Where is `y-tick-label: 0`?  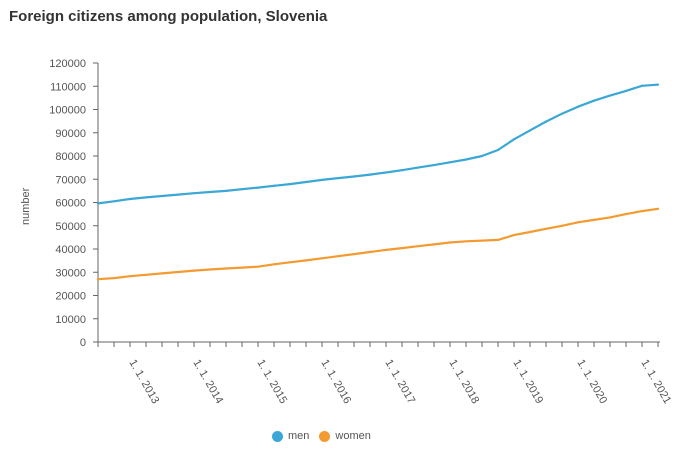 y-tick-label: 0 is located at coordinates (83, 343).